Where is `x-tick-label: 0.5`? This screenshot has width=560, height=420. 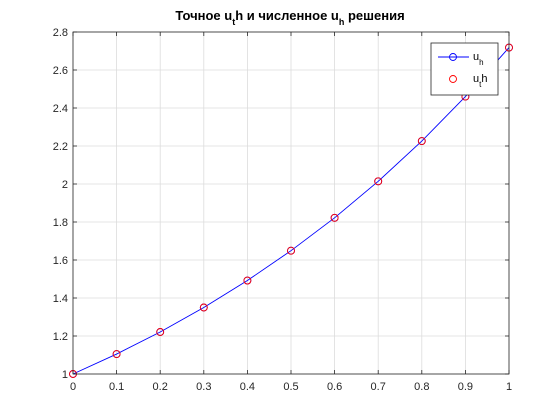 x-tick-label: 0.5 is located at coordinates (290, 387).